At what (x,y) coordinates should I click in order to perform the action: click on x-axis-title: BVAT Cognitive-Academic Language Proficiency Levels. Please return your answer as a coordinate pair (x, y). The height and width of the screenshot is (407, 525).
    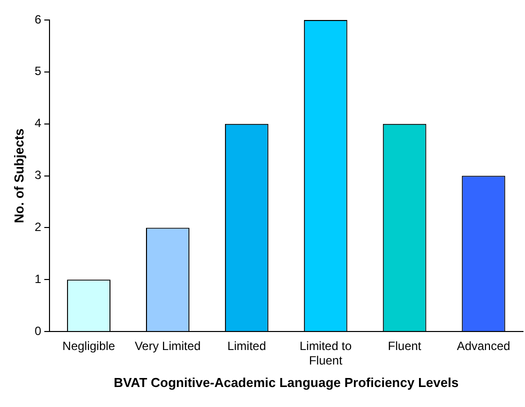
    Looking at the image, I should click on (286, 382).